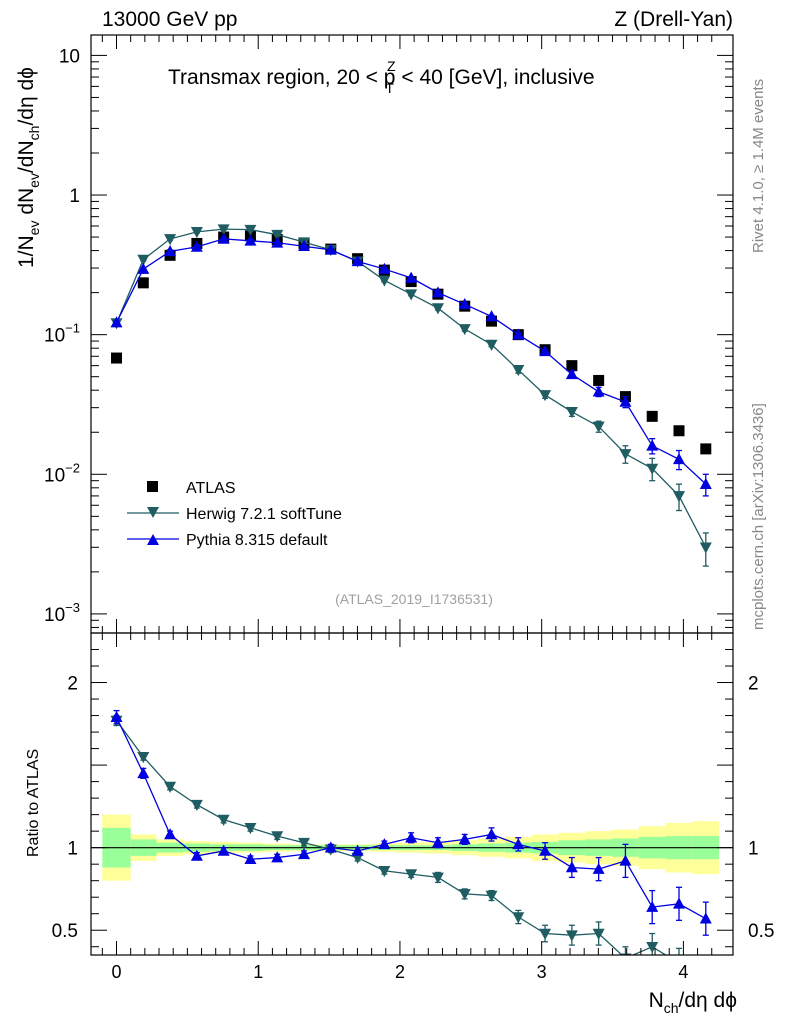 The image size is (786, 1024). Describe the element at coordinates (153, 512) in the screenshot. I see `legend-marker-herwig` at that location.